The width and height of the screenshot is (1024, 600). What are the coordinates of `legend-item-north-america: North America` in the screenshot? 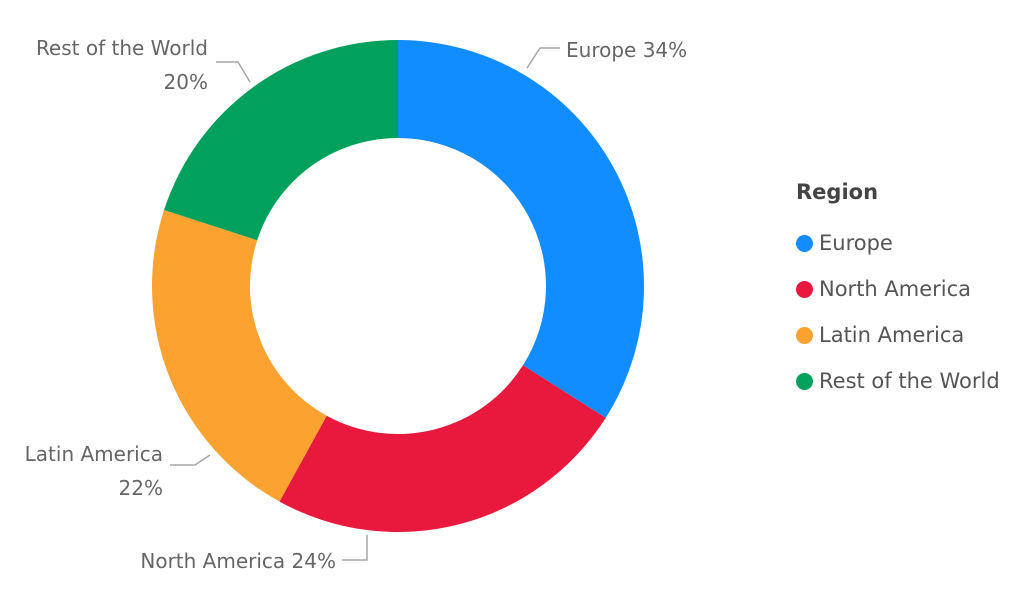 It's located at (898, 289).